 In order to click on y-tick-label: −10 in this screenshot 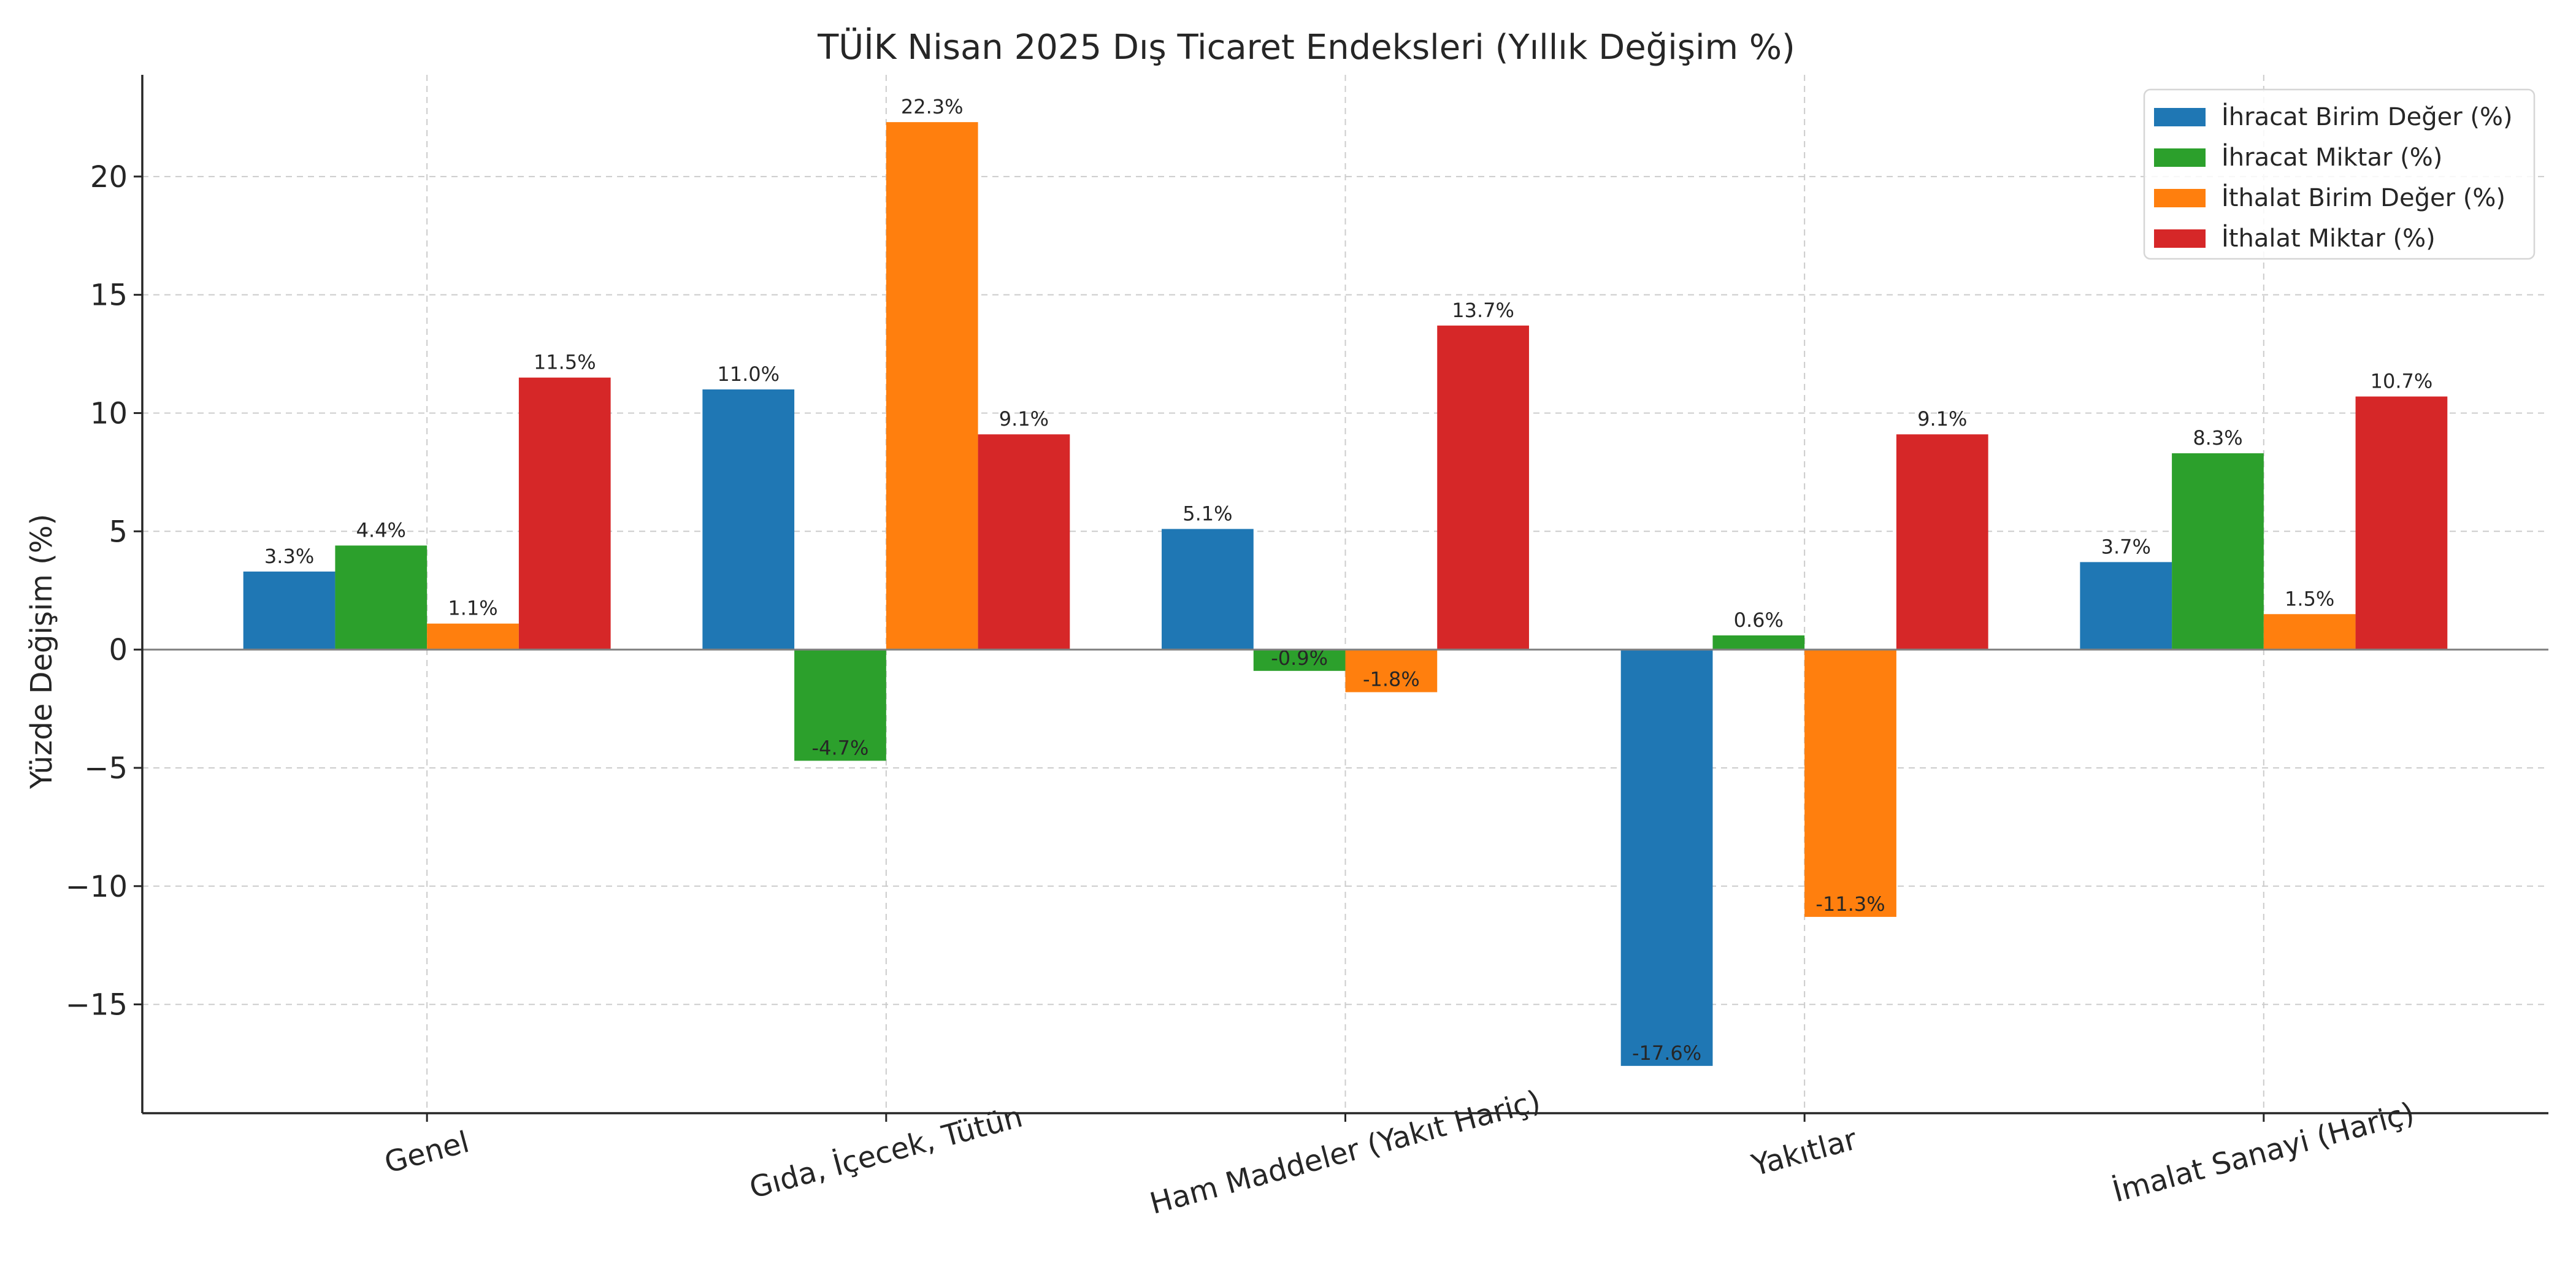, I will do `click(97, 887)`.